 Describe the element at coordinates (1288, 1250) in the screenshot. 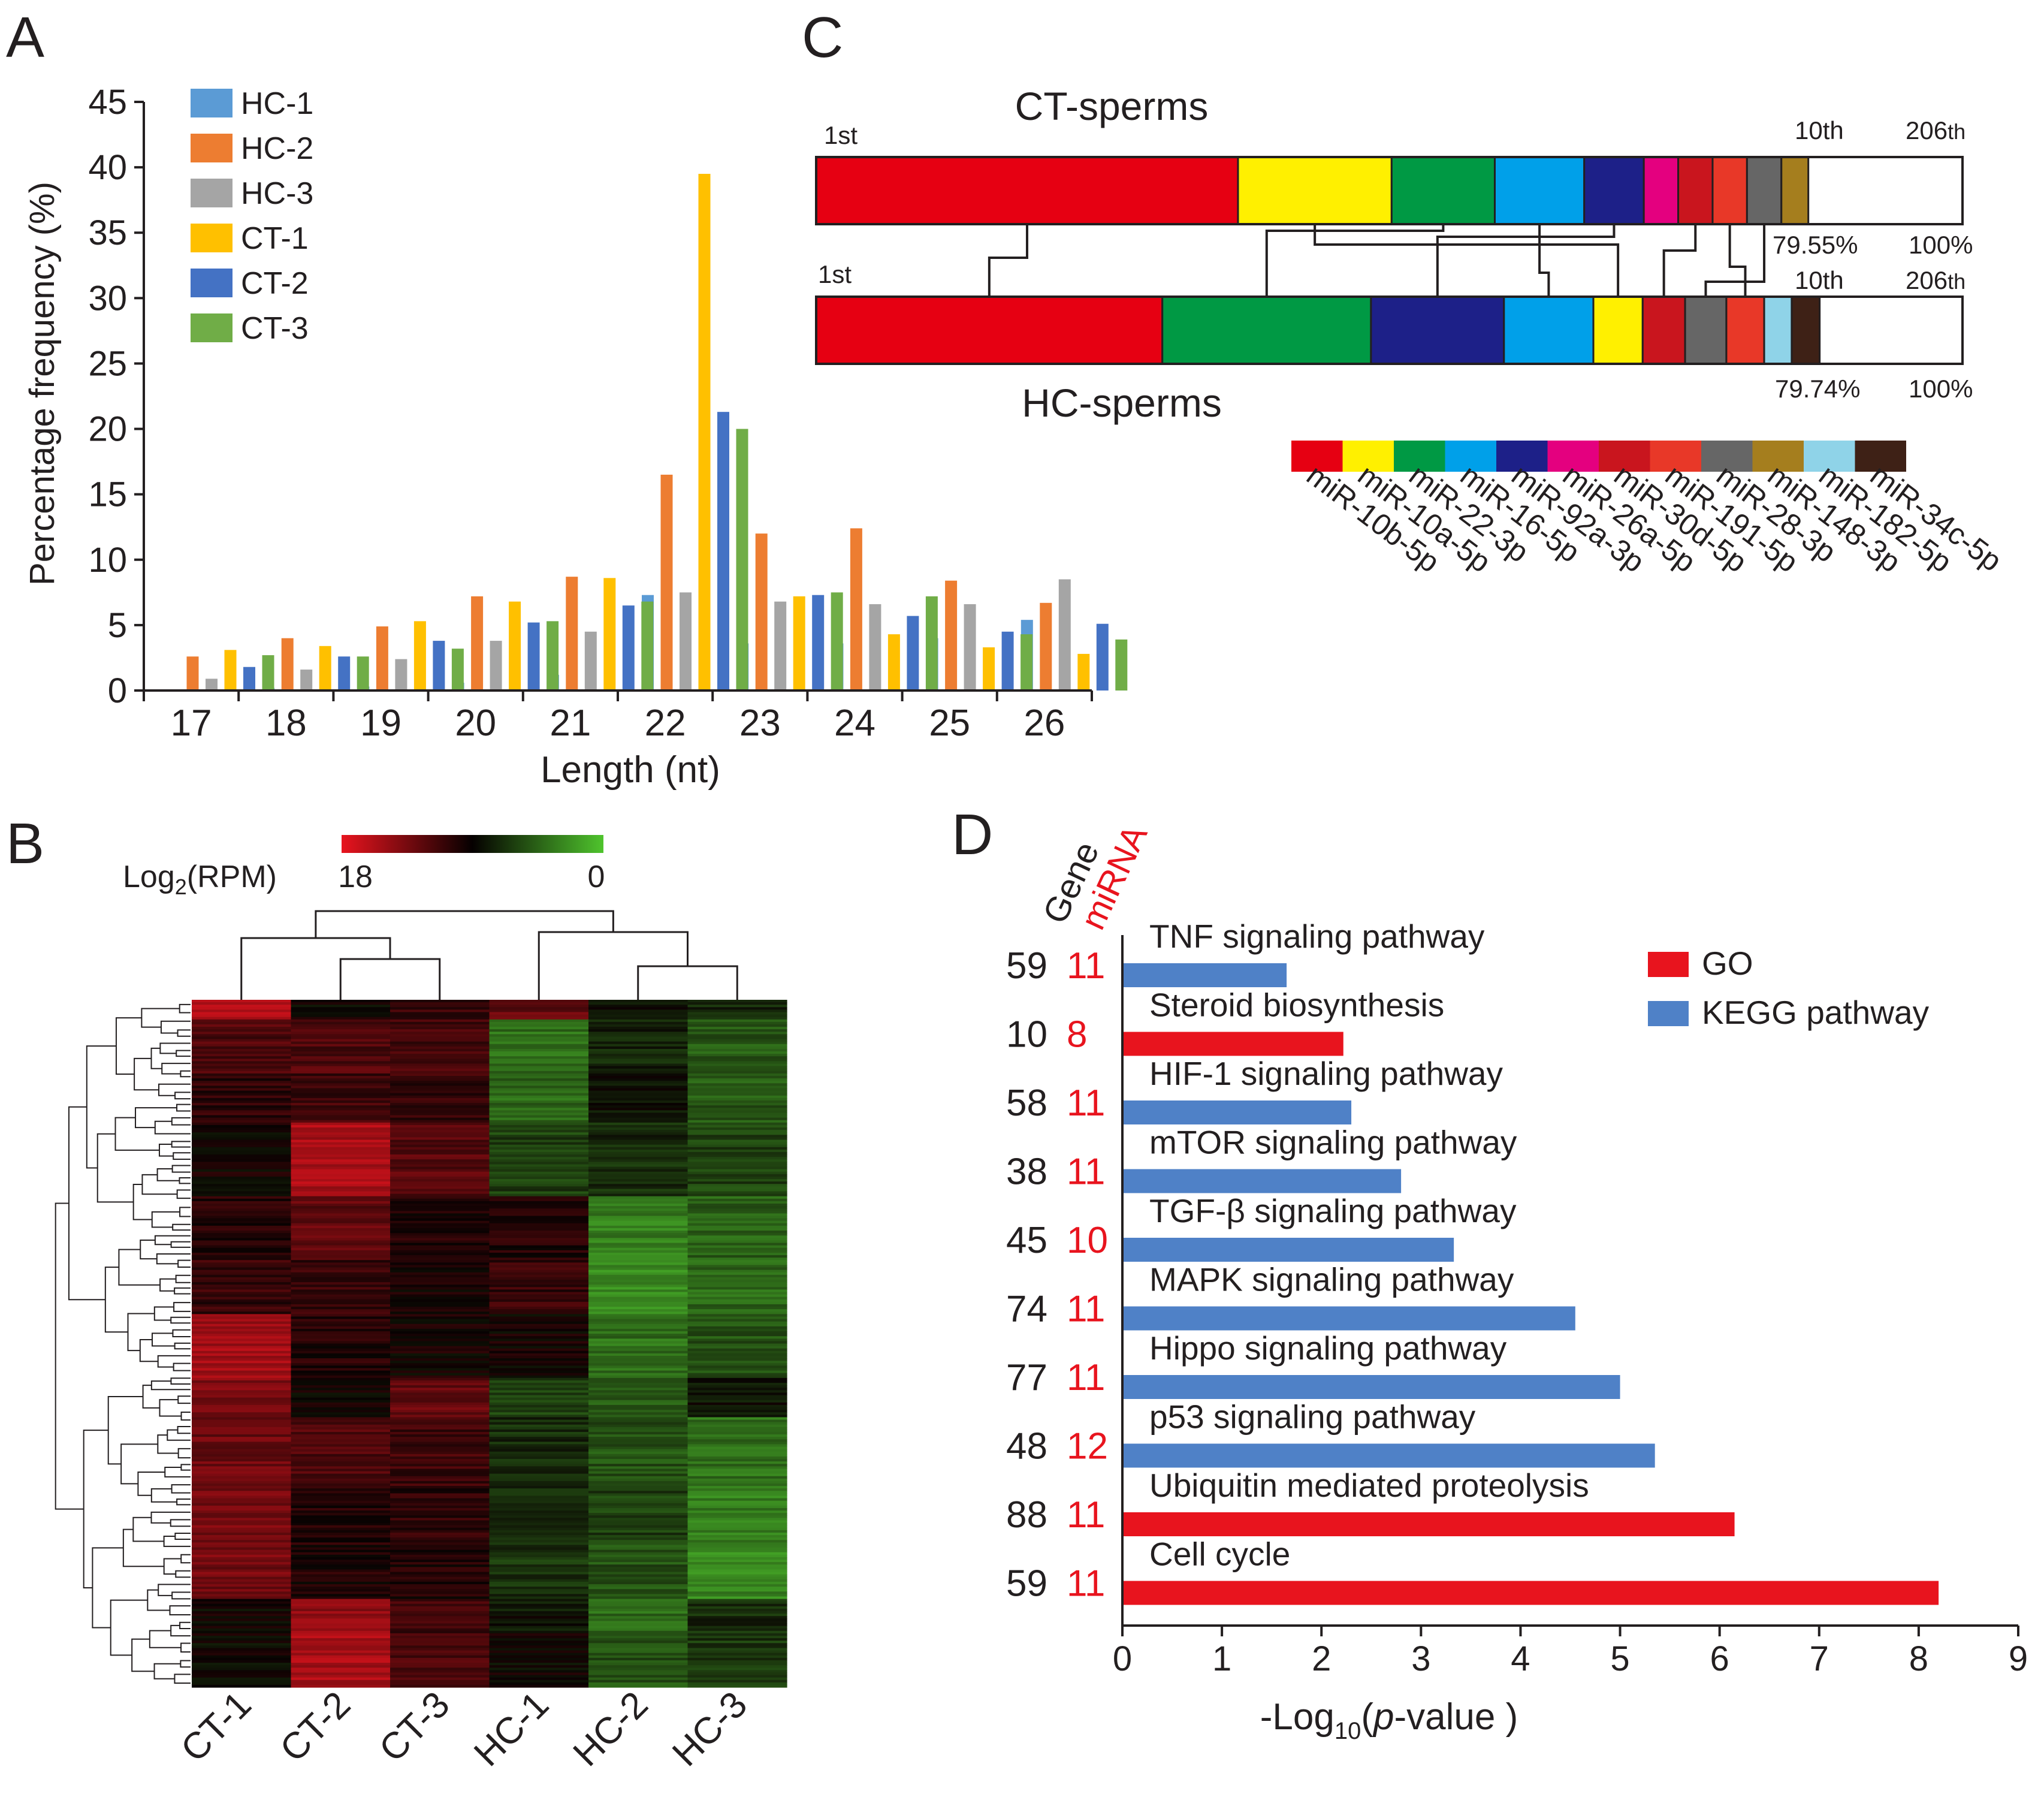

I see `bar-TGF-β signaling pathway` at that location.